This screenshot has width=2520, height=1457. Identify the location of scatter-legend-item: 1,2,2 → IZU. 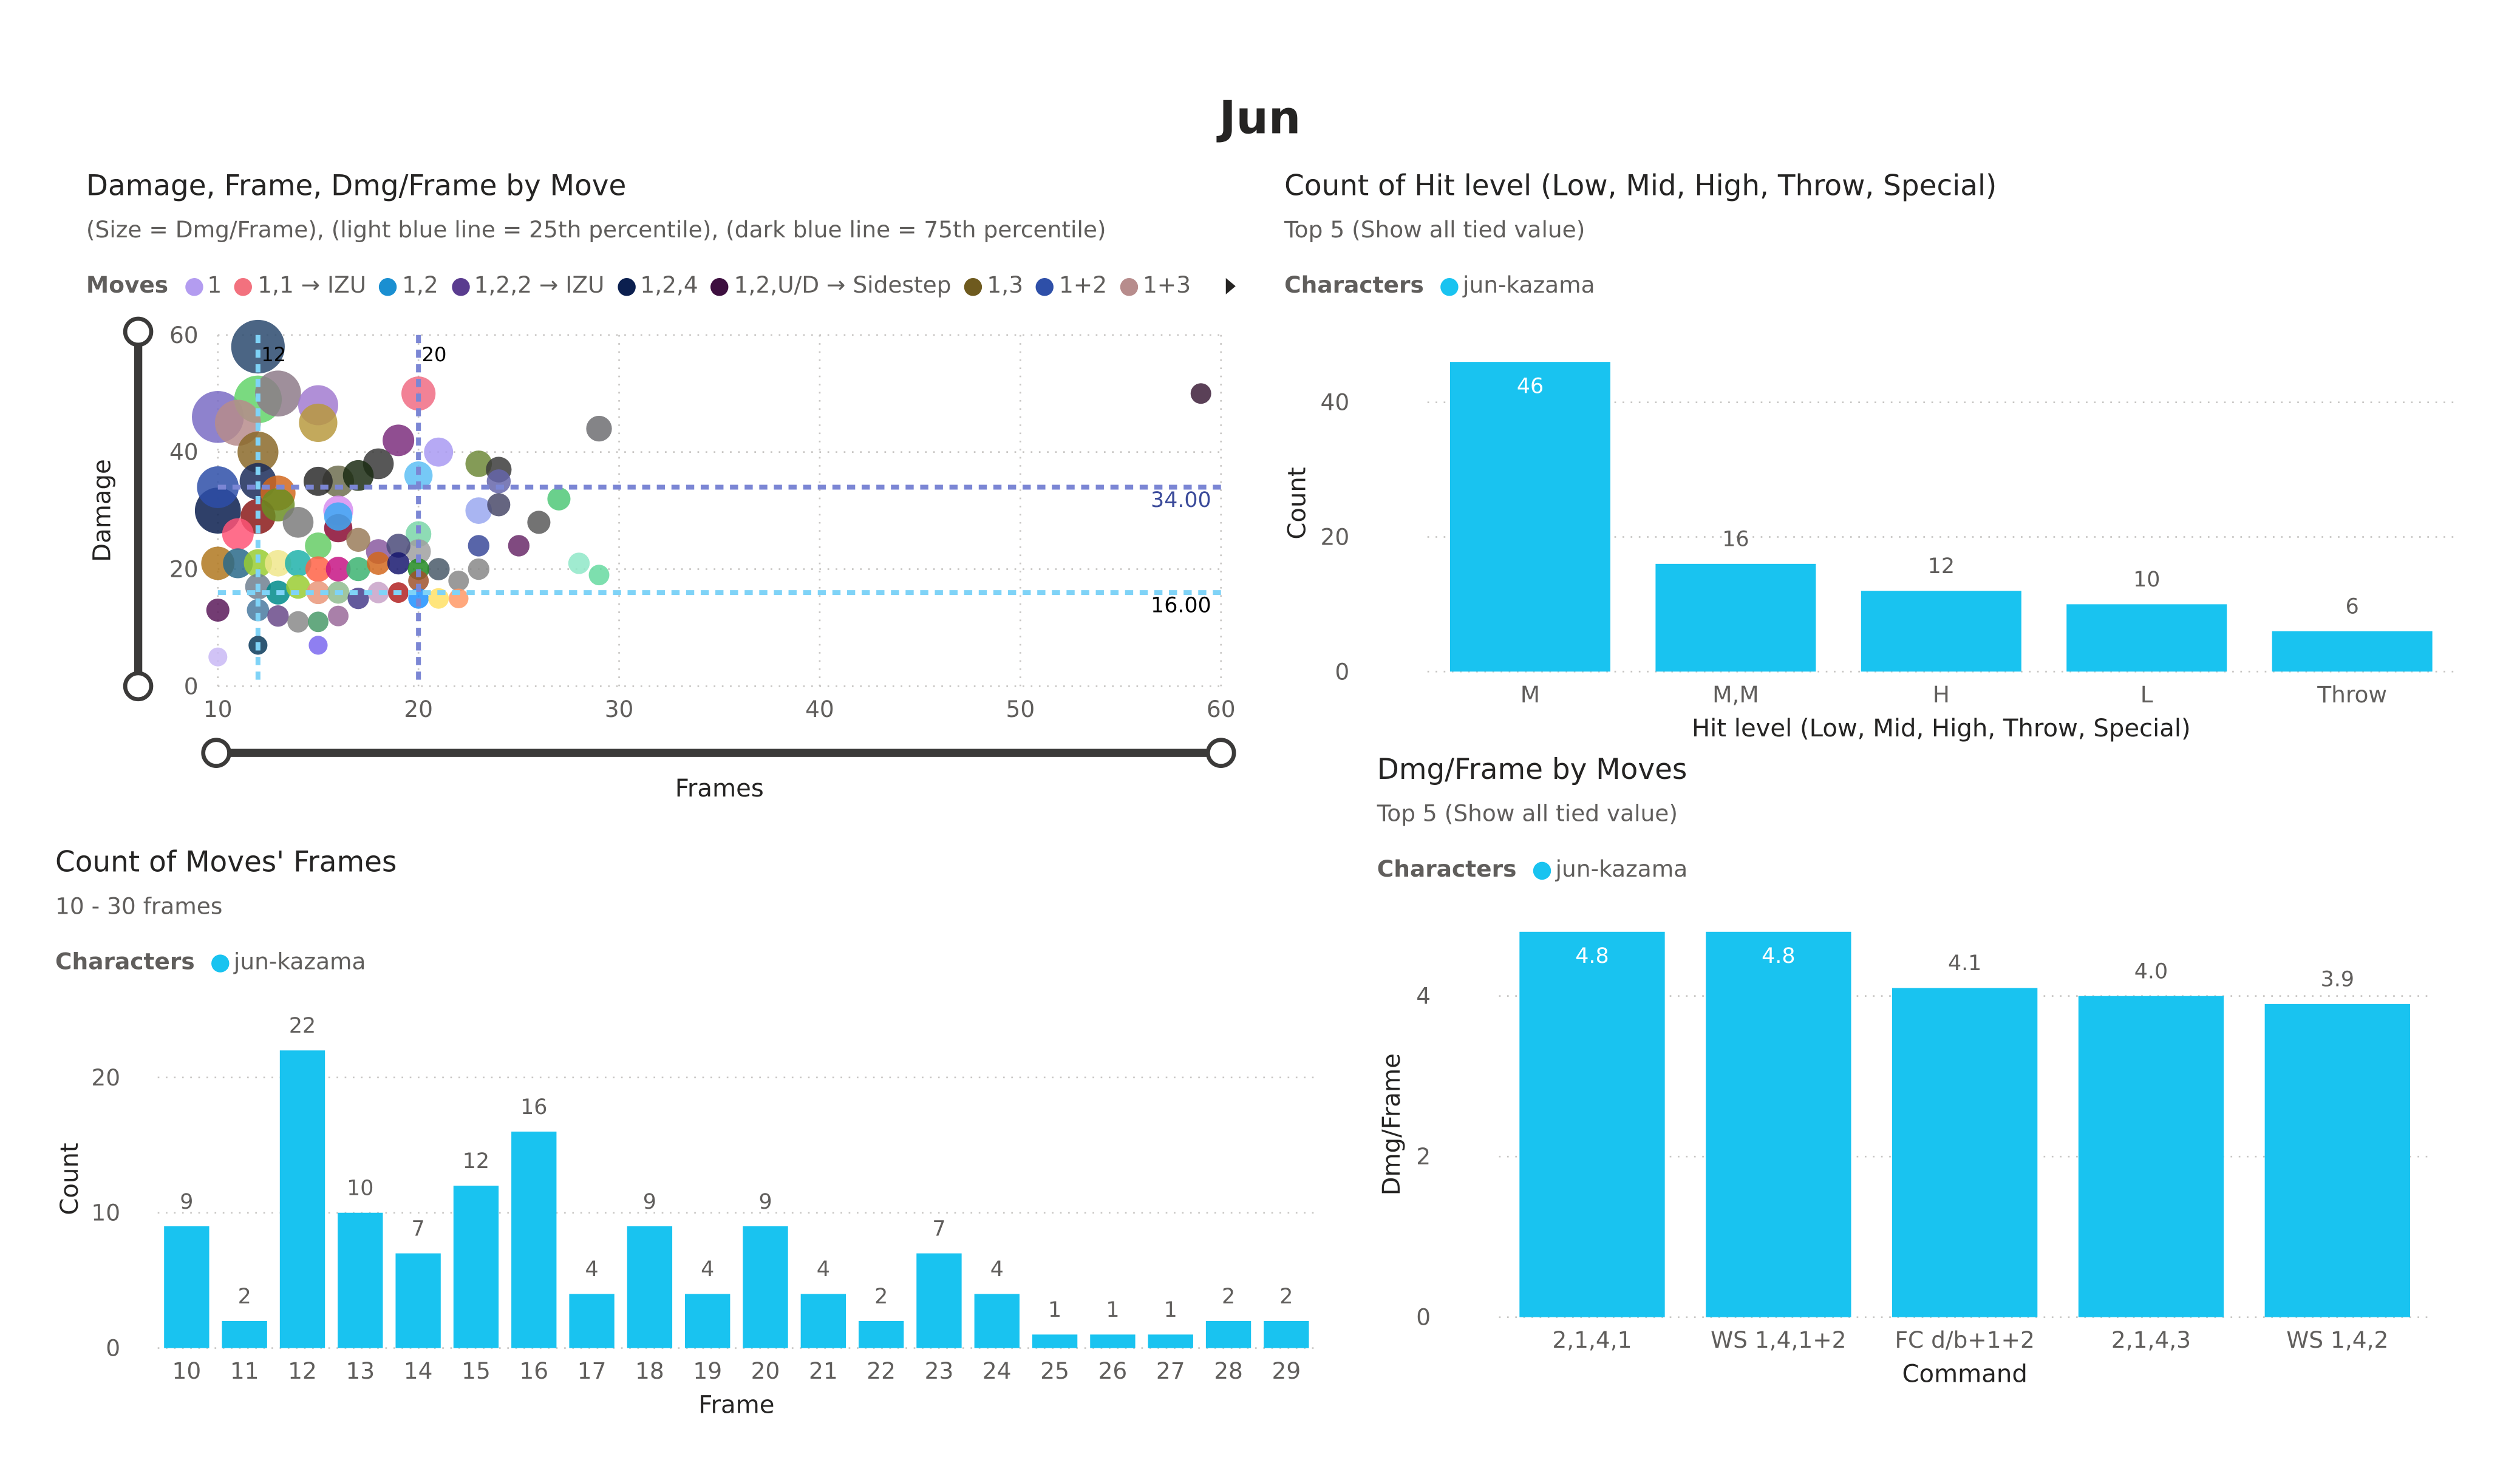
(527, 286).